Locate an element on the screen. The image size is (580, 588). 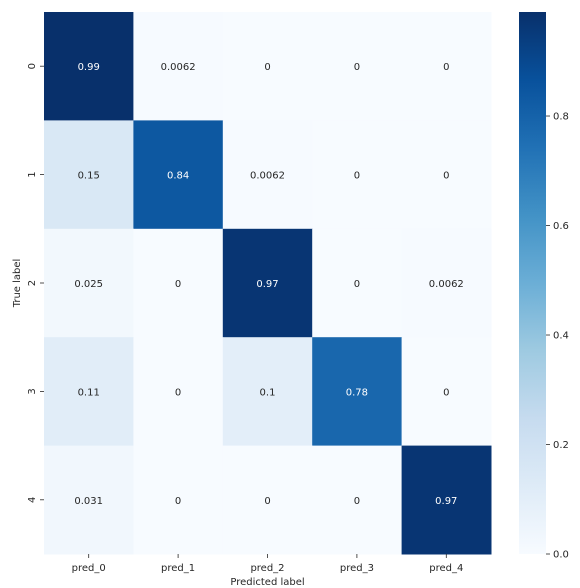
colorbar-tick-label-3: 0.6 is located at coordinates (561, 226).